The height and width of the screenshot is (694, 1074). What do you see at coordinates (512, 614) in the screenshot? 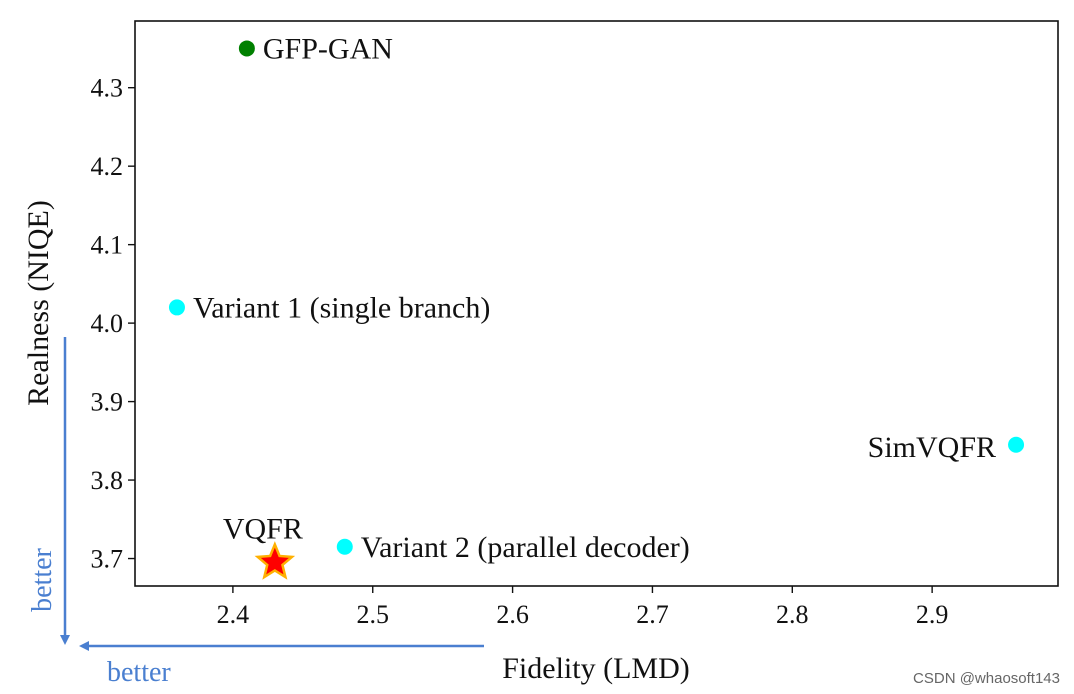
I see `x-tick-label: 2.6` at bounding box center [512, 614].